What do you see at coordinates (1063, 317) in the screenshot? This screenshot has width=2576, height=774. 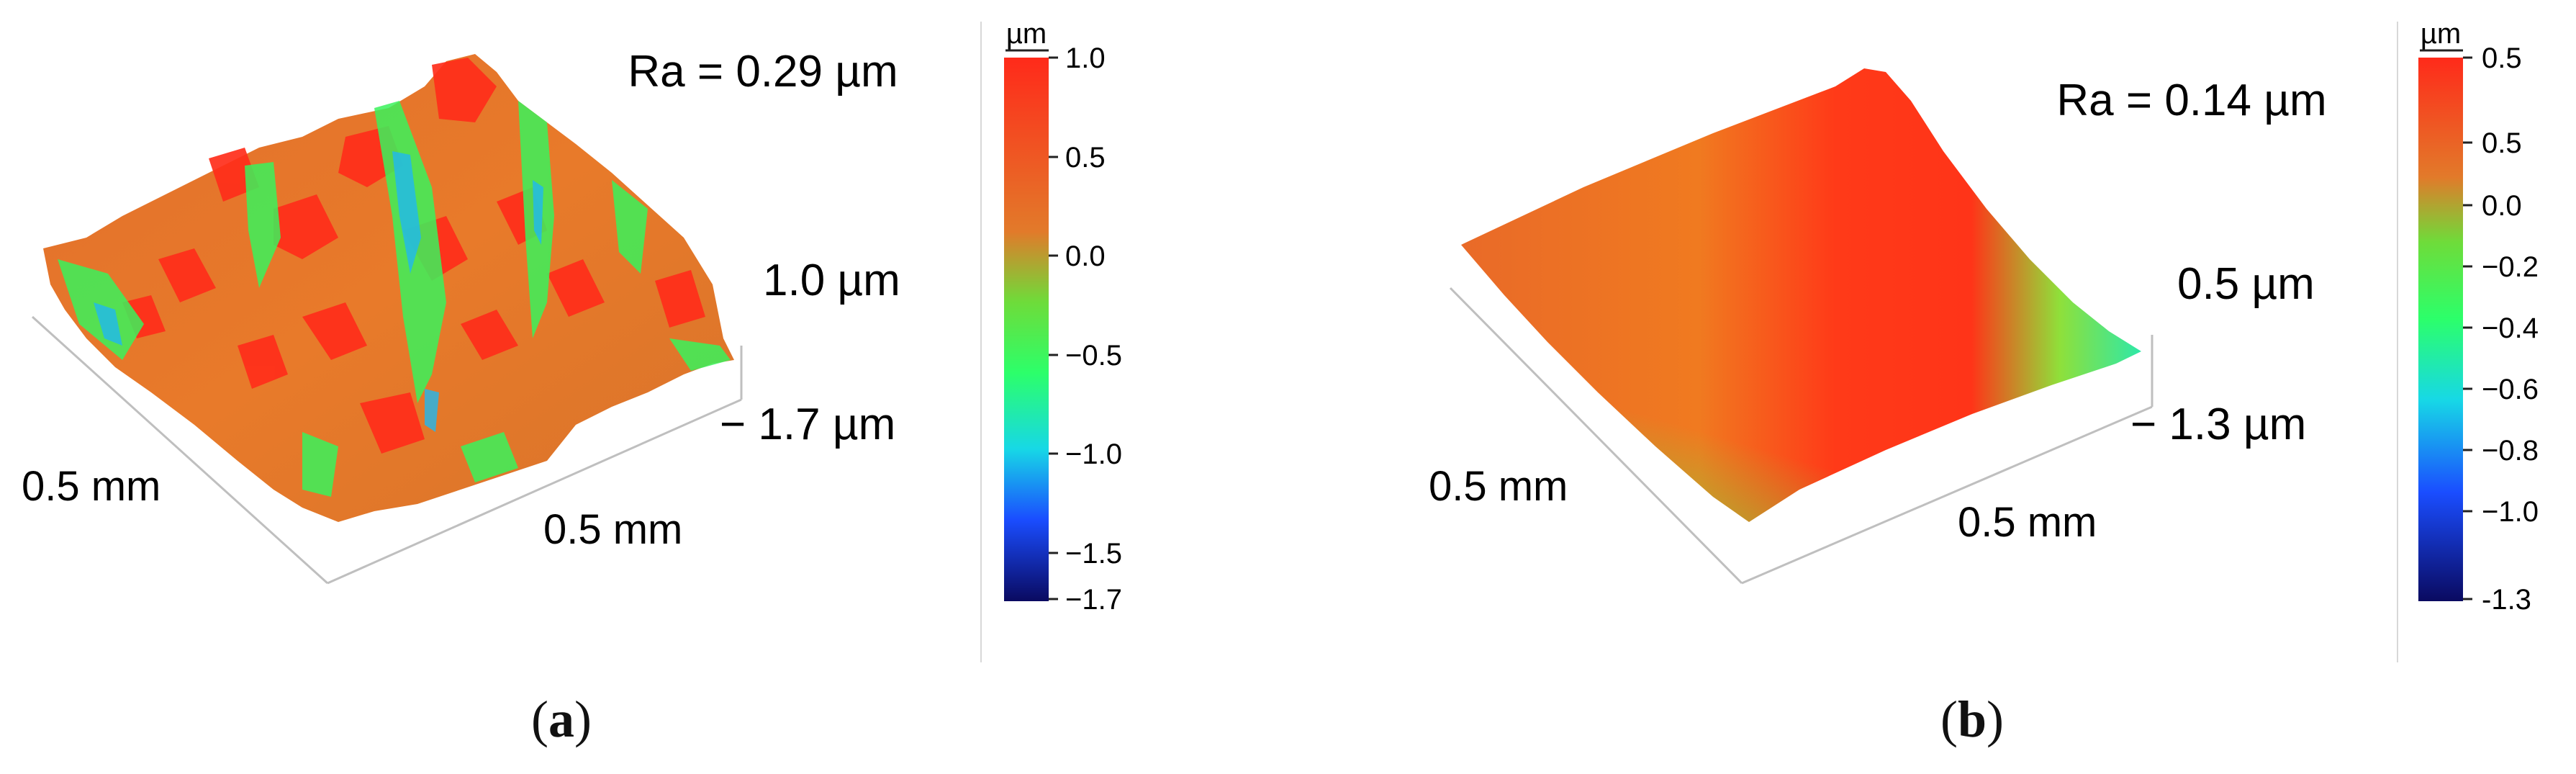 I see `panel-a-colorbar: µm 1.0 0.5 0.0 −0.5 −1.0 −1.5 −1.7` at bounding box center [1063, 317].